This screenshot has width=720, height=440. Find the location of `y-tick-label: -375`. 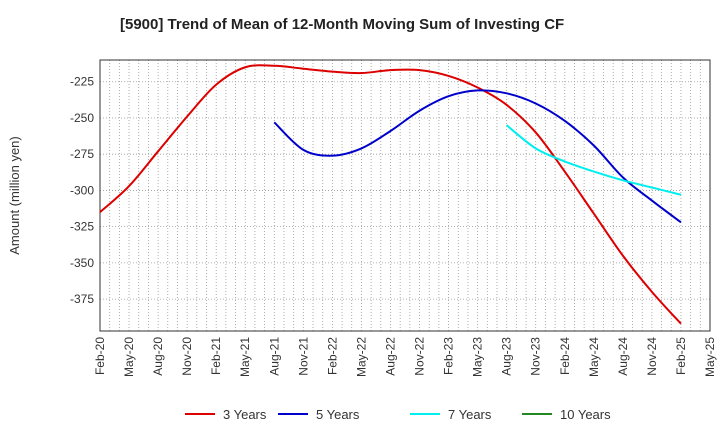

y-tick-label: -375 is located at coordinates (82, 299).